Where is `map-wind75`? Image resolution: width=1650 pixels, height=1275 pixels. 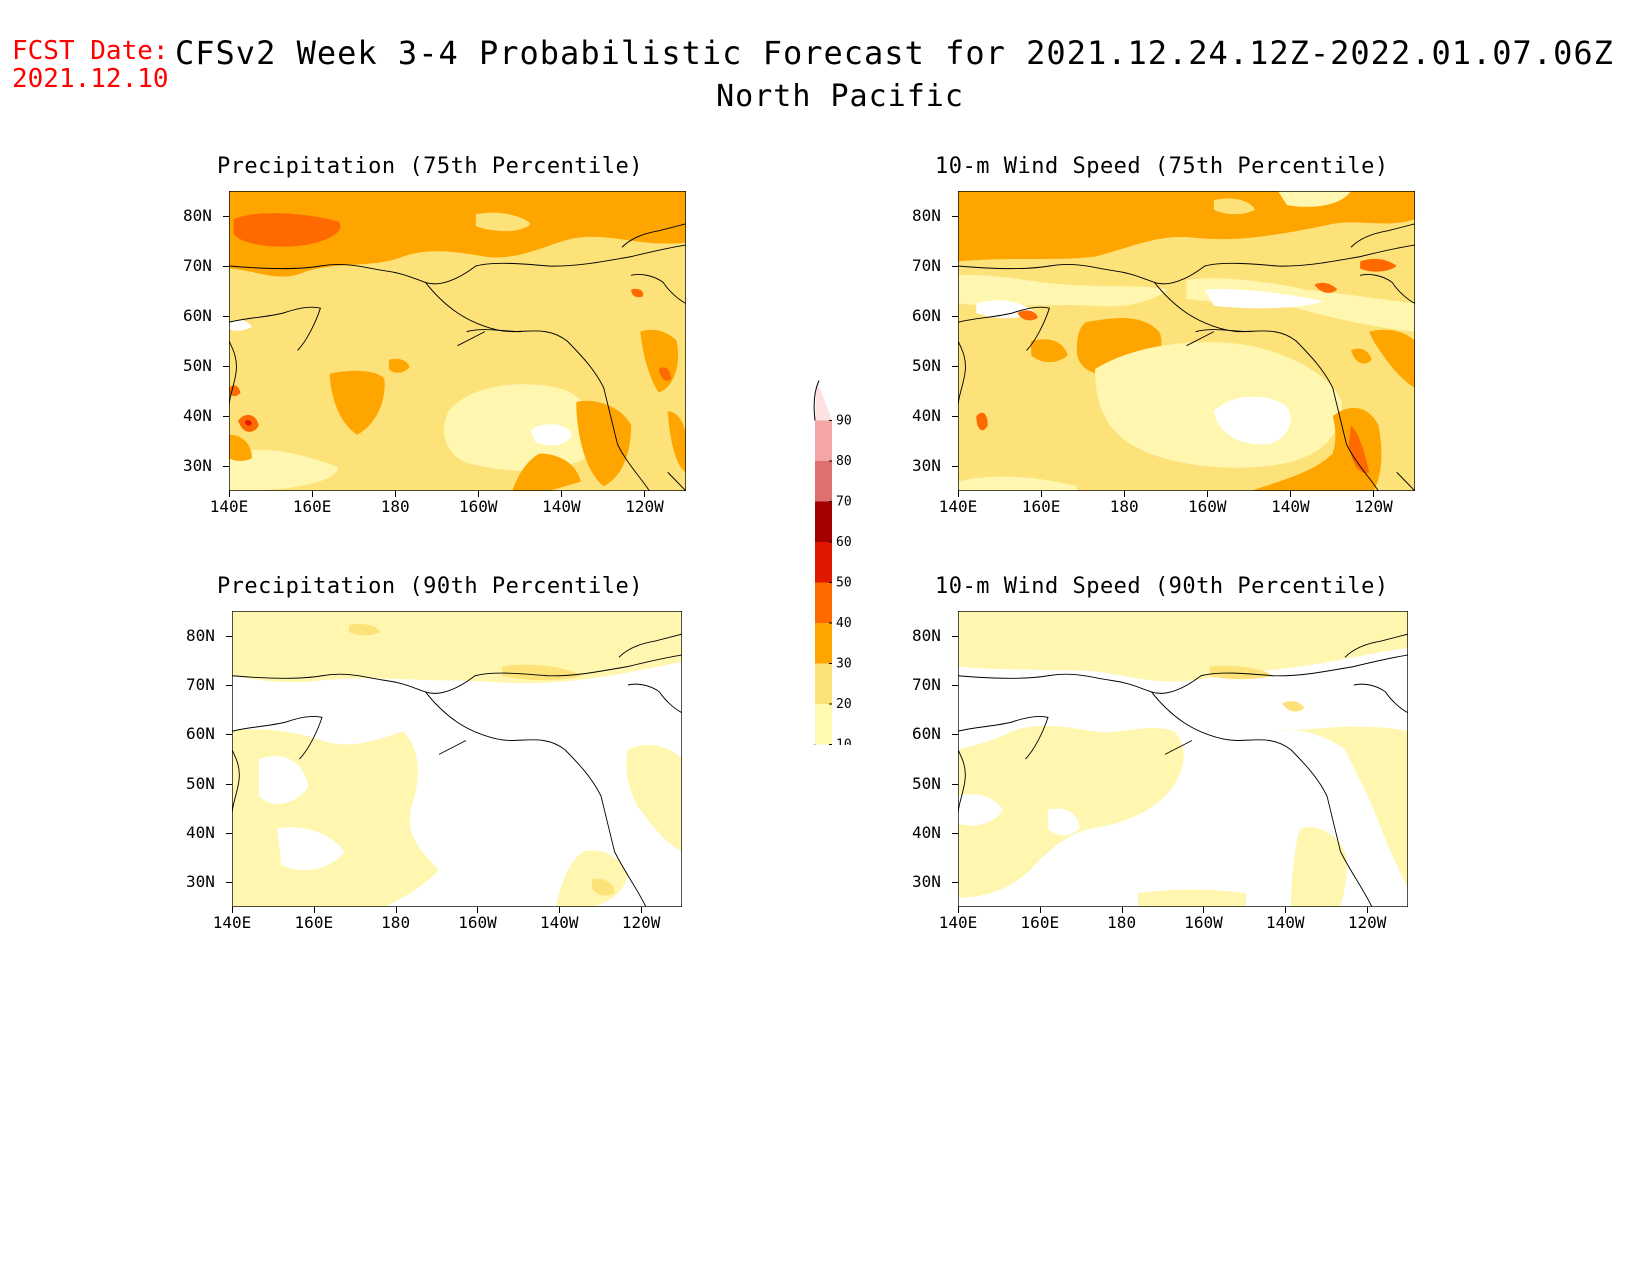 map-wind75 is located at coordinates (1186, 341).